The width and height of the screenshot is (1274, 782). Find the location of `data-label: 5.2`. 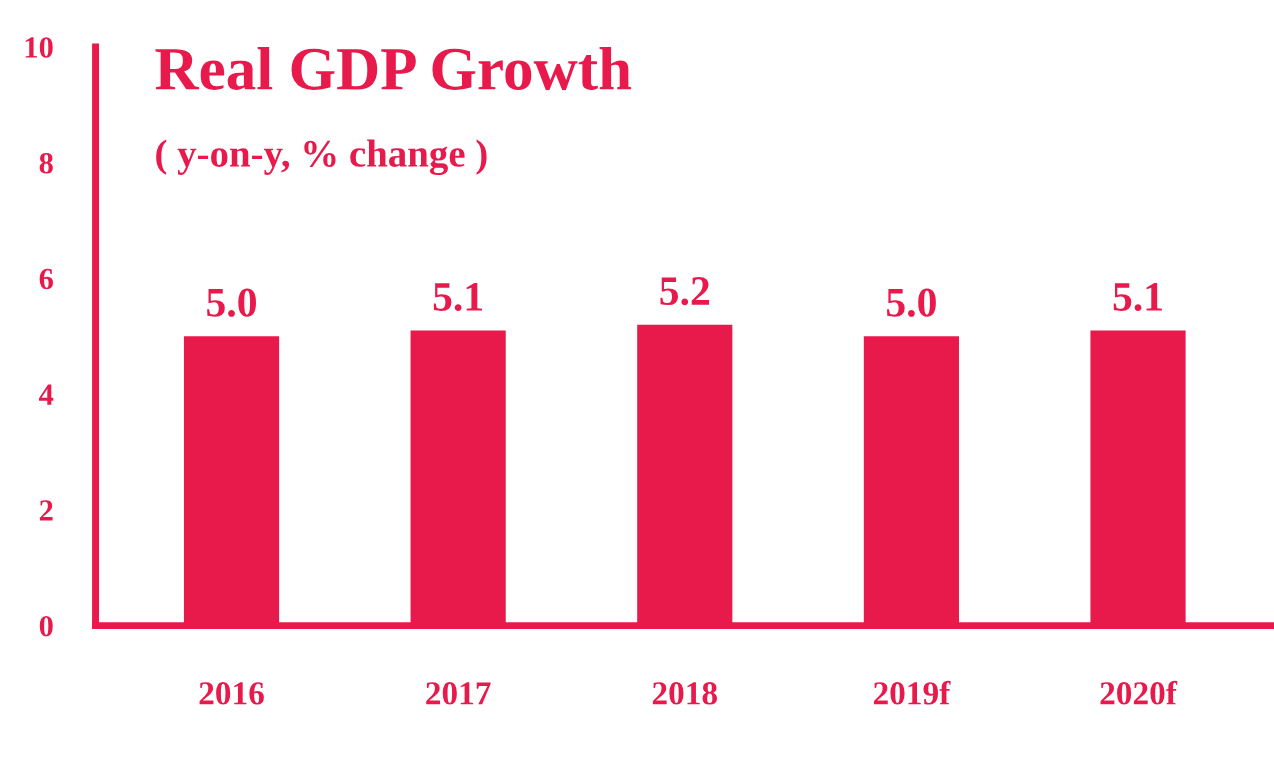

data-label: 5.2 is located at coordinates (685, 291).